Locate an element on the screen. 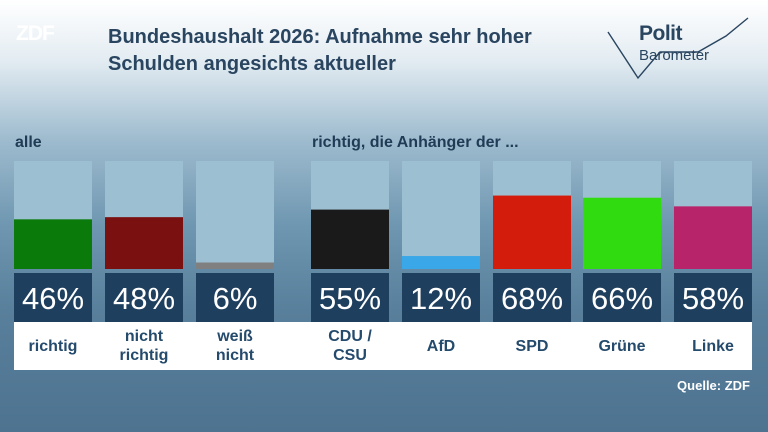 The width and height of the screenshot is (768, 432). category-label: weiß nicht is located at coordinates (235, 346).